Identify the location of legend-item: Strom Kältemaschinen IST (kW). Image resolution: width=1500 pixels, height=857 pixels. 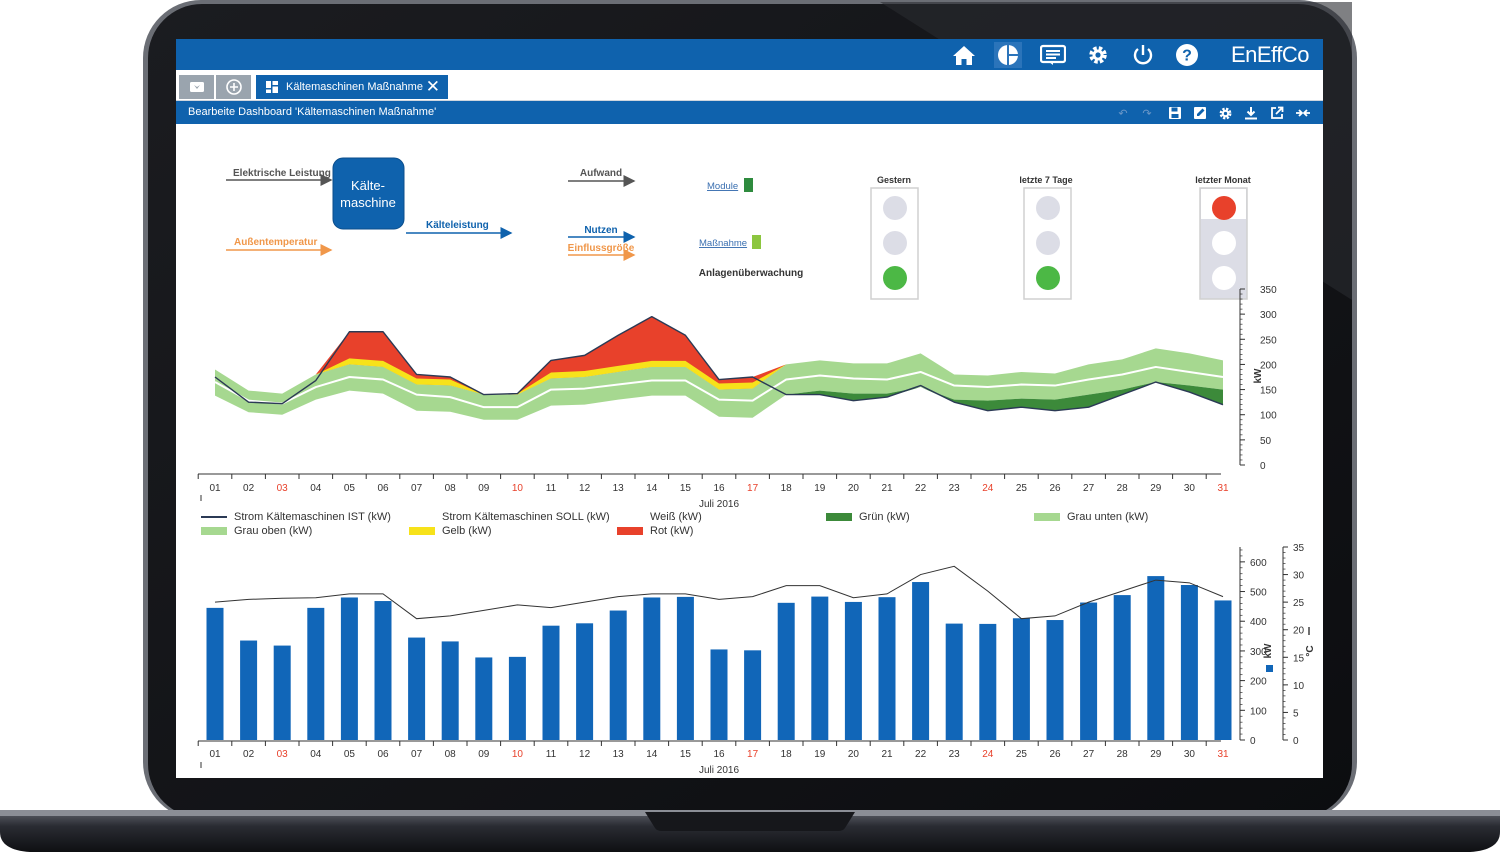
(296, 517).